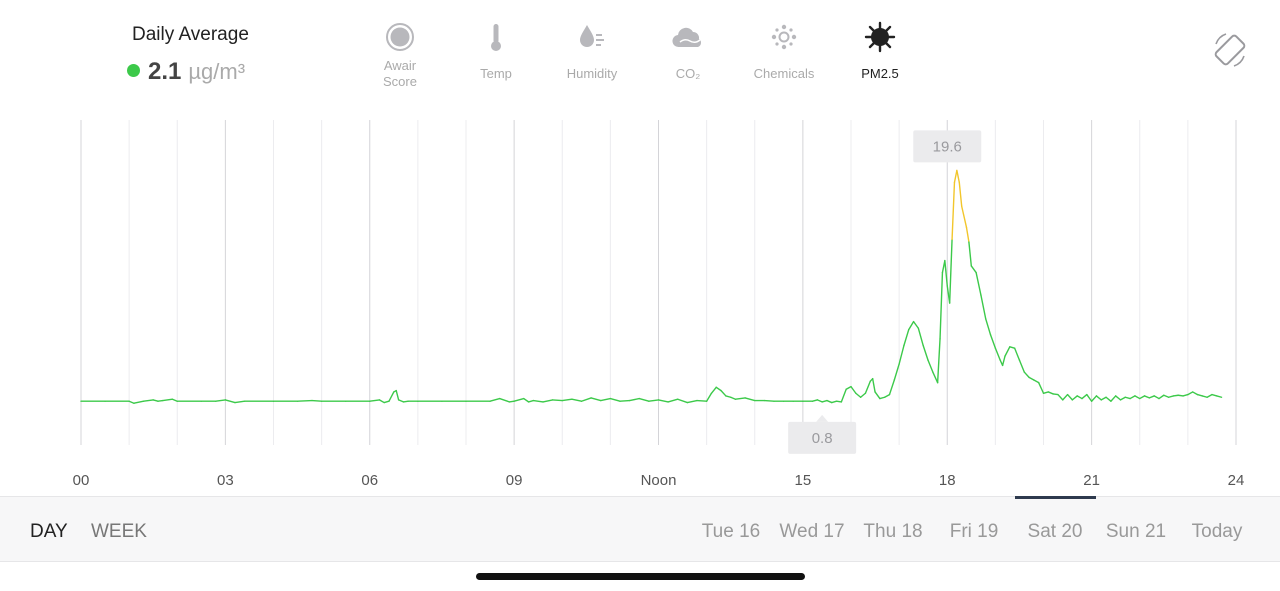 This screenshot has height=591, width=1280. Describe the element at coordinates (880, 37) in the screenshot. I see `pm25-particle-icon` at that location.